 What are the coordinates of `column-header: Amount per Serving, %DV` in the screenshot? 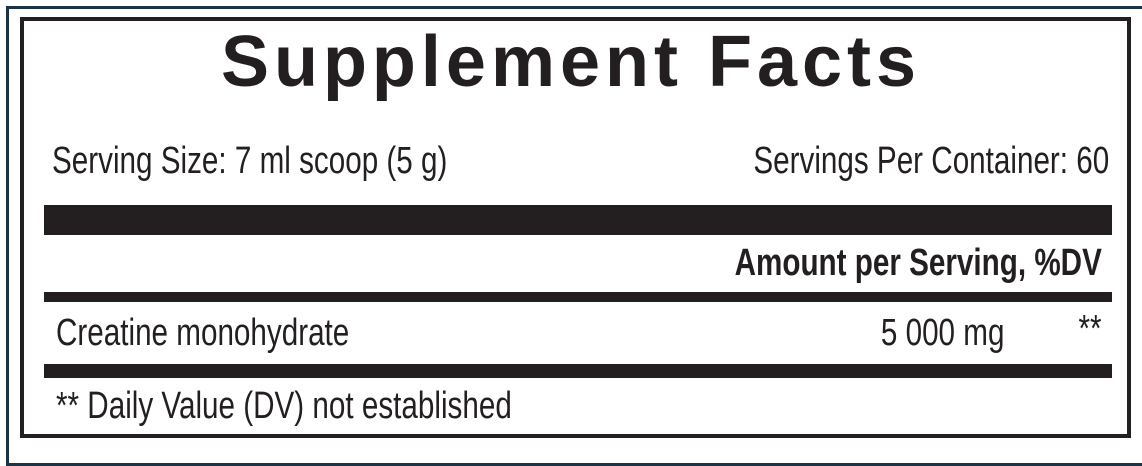 It's located at (918, 263).